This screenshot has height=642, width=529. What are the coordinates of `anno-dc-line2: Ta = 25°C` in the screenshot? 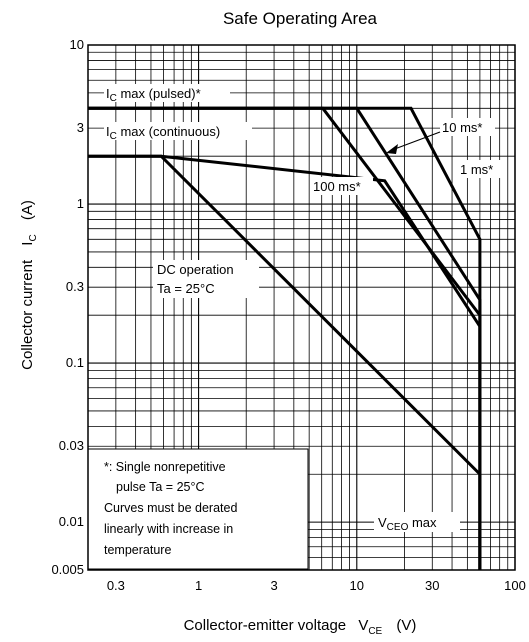 It's located at (186, 288).